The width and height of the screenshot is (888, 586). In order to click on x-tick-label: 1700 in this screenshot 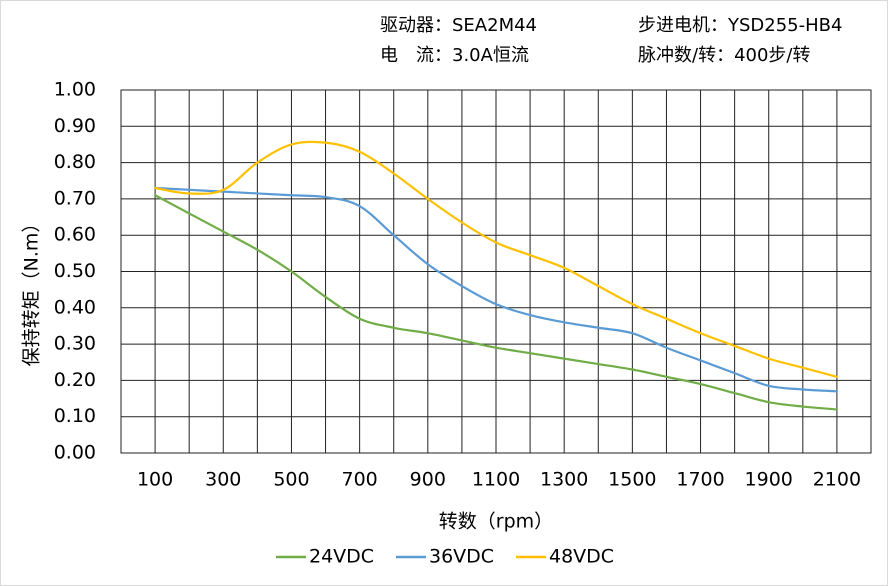, I will do `click(700, 480)`.